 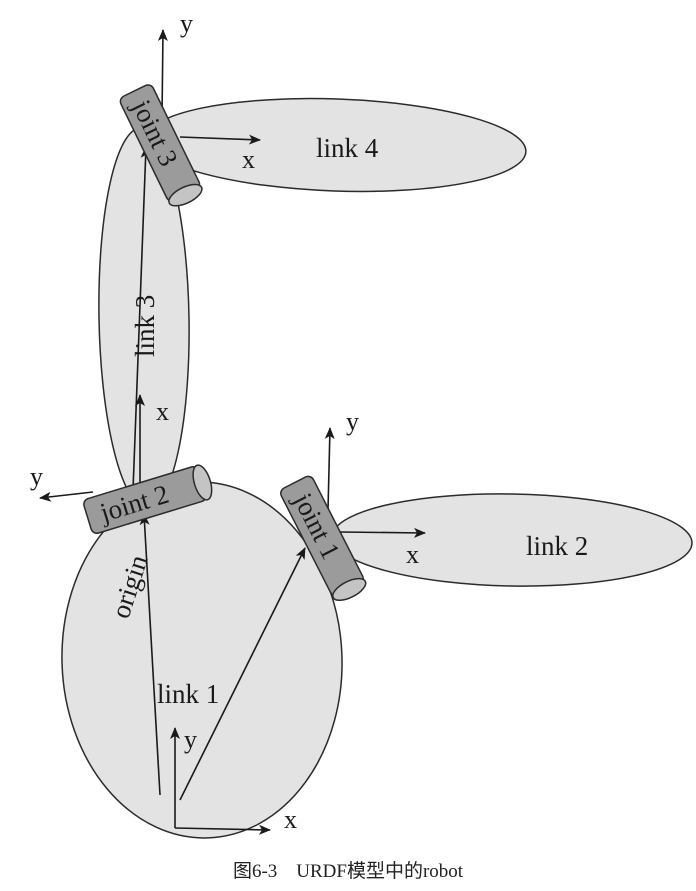 I want to click on joint1-x-label: x, so click(x=412, y=554).